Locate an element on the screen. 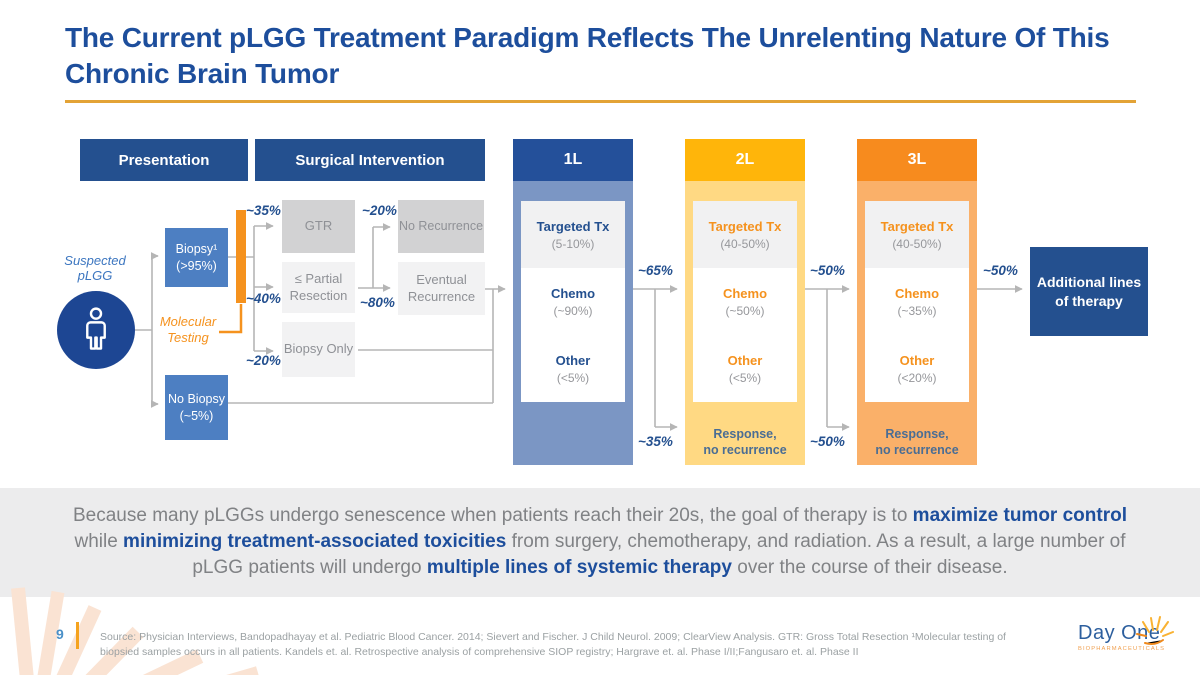  stage-header-label: Presentation is located at coordinates (164, 160).